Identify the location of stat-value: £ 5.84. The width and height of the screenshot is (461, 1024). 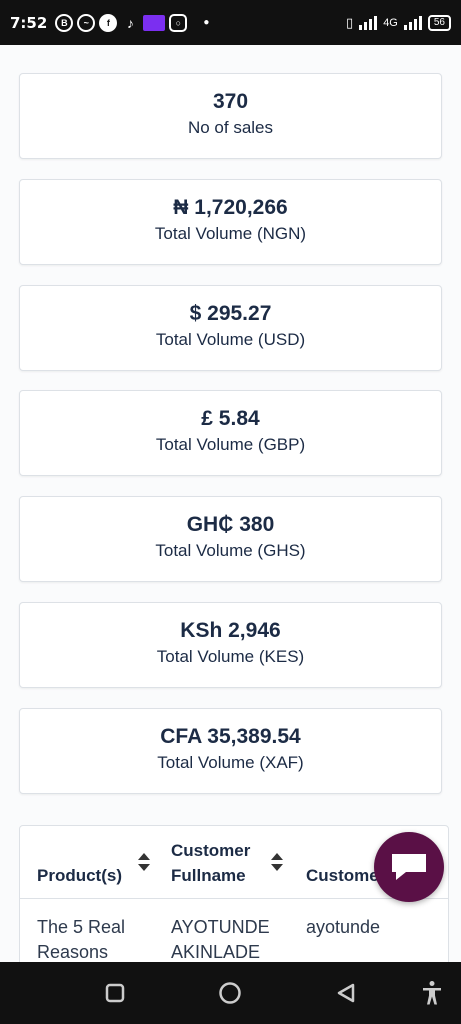
(230, 418).